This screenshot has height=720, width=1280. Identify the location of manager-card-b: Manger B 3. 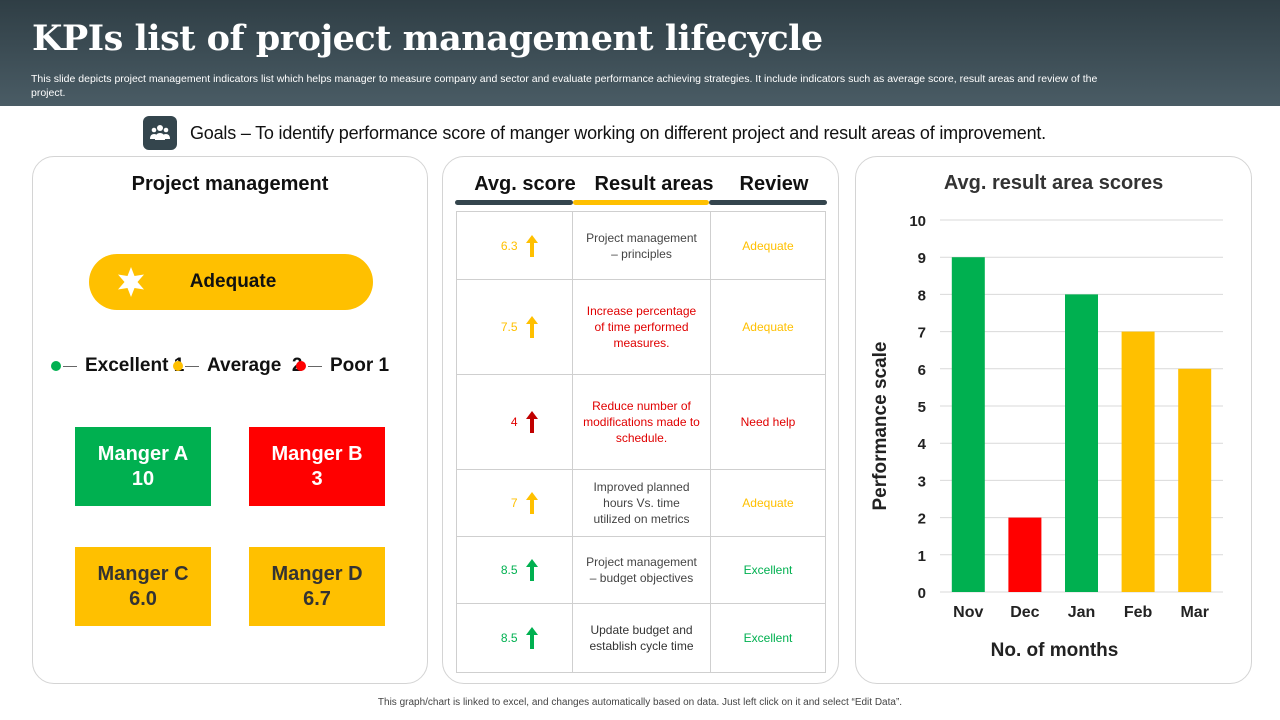
(317, 466).